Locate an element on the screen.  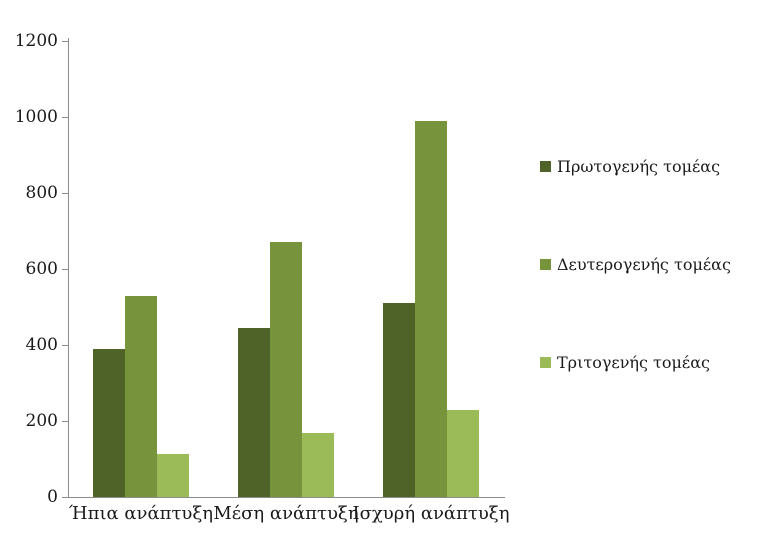
x-axis-category-label: Ήπια ανάπτυξη is located at coordinates (141, 513).